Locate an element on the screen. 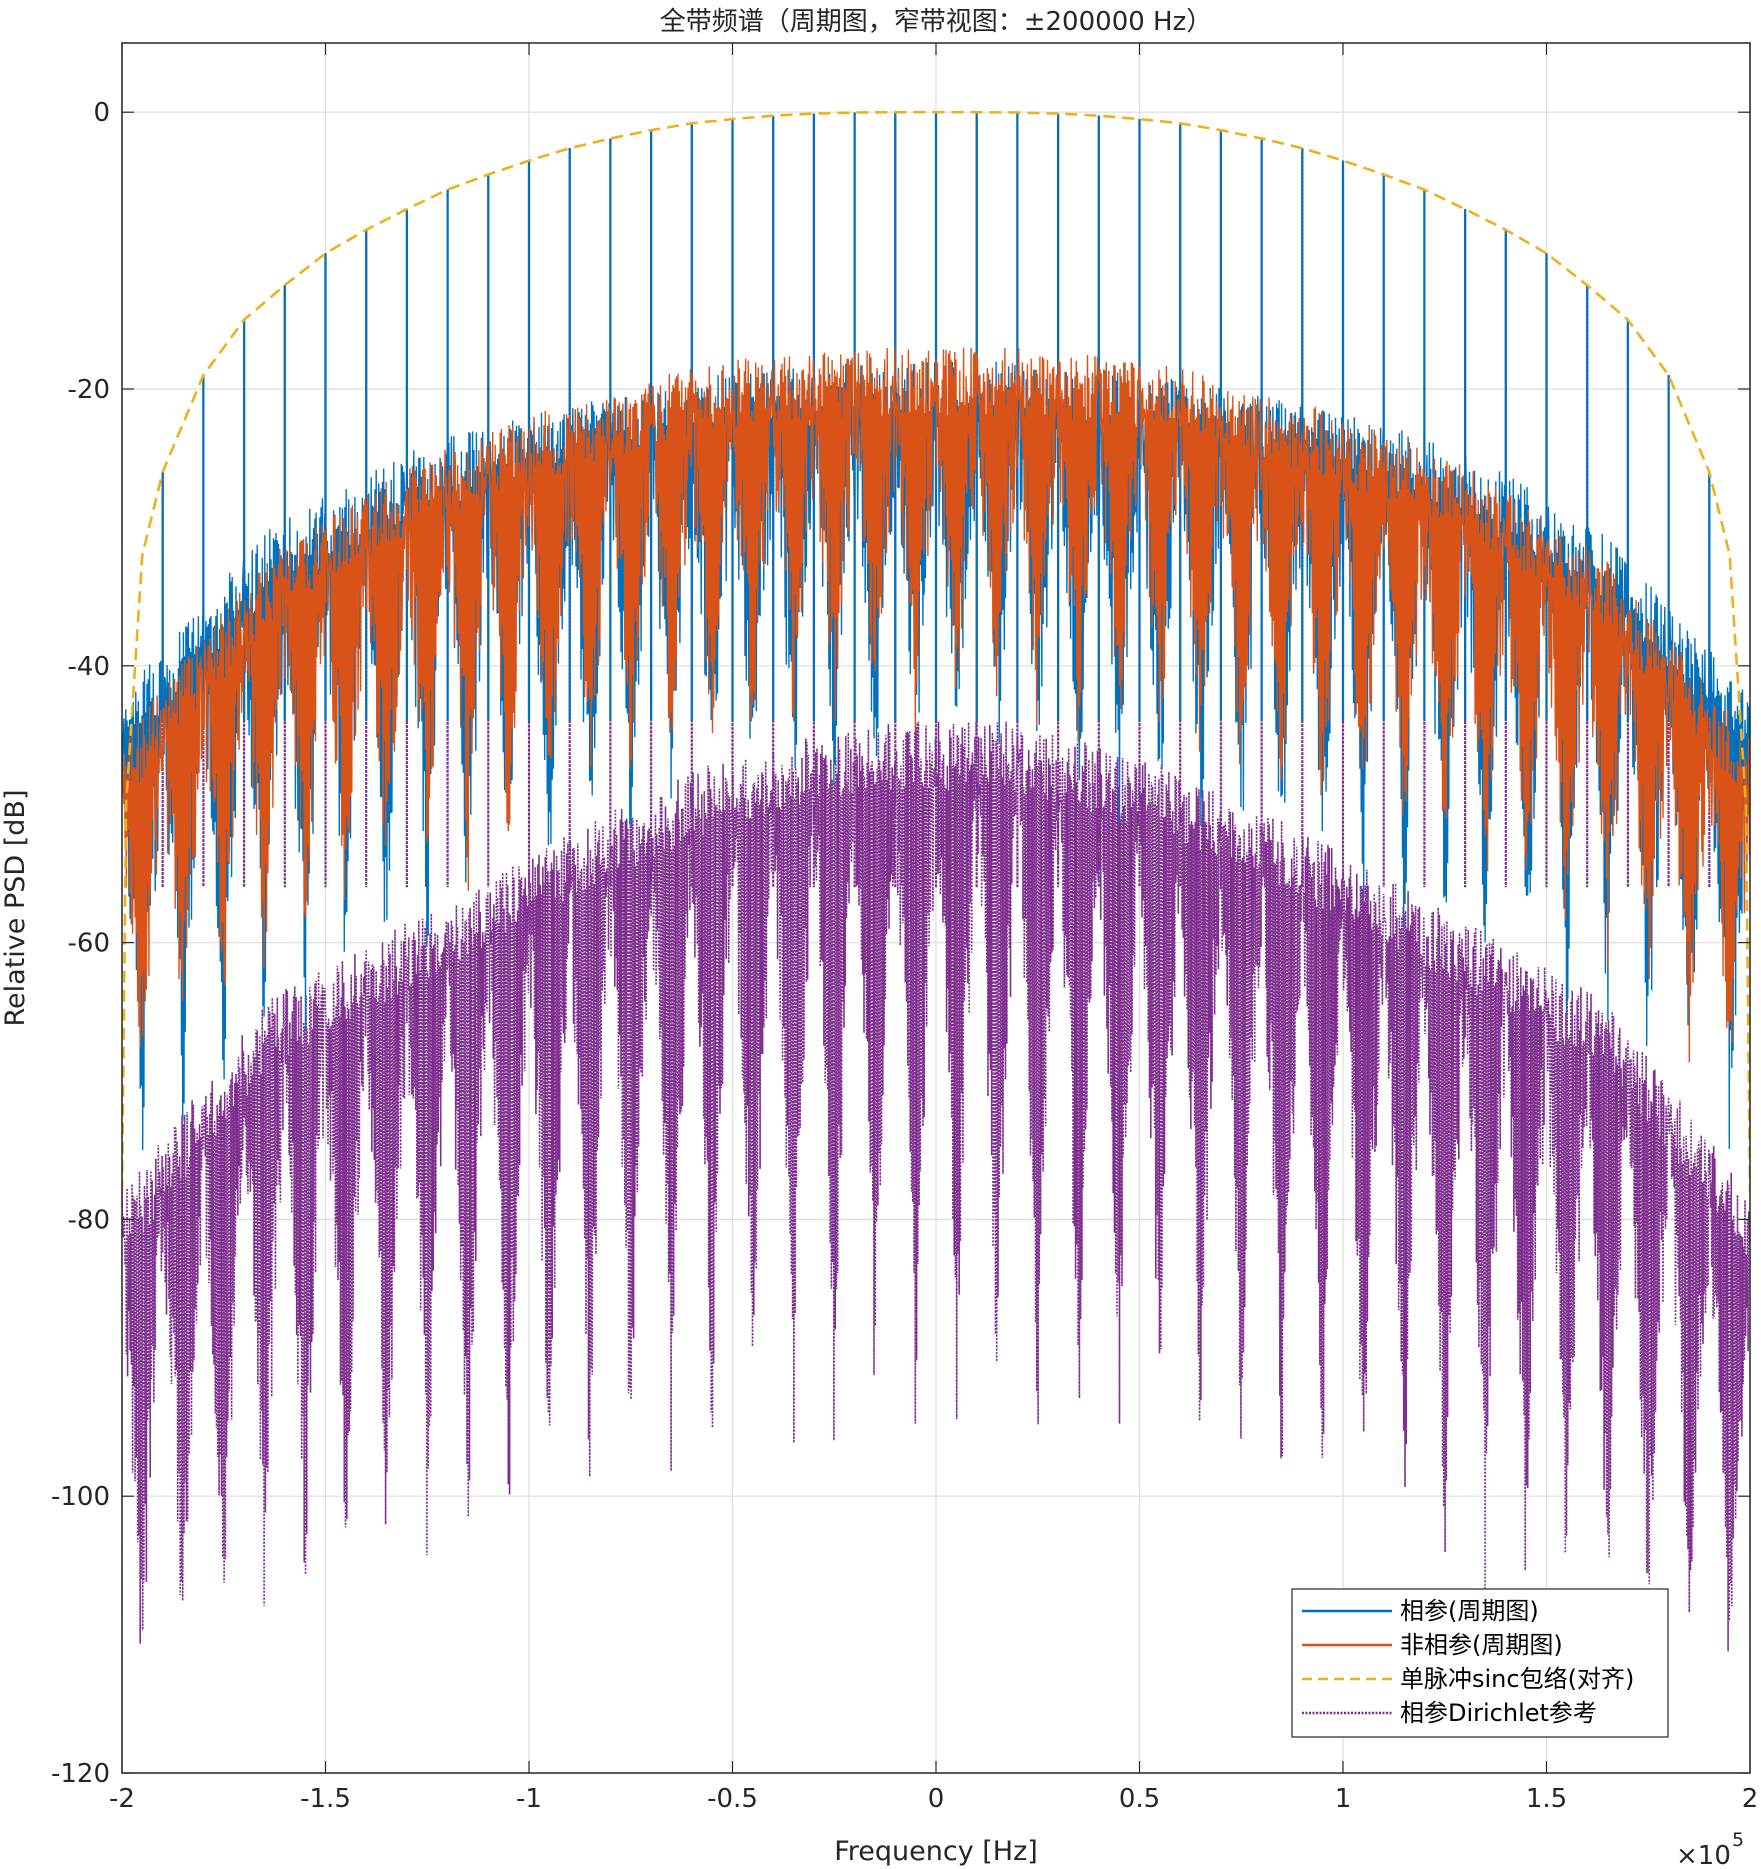 This screenshot has width=1761, height=1869. x-tick-label: -0.5 is located at coordinates (732, 1799).